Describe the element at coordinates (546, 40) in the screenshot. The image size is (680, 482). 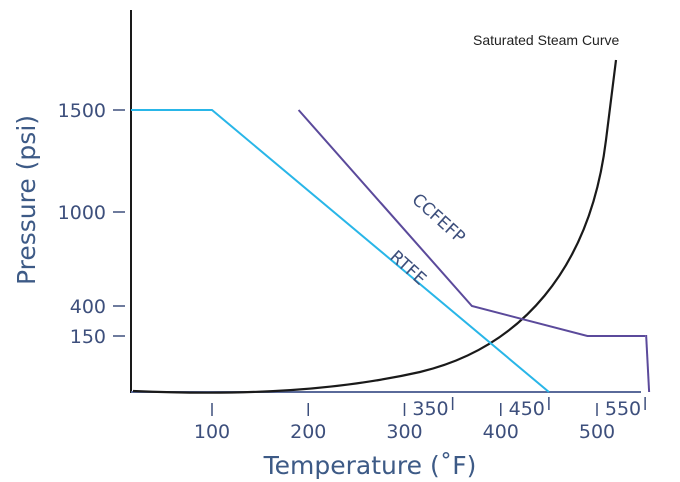
I see `steam-curve-label: Saturated Steam Curve` at that location.